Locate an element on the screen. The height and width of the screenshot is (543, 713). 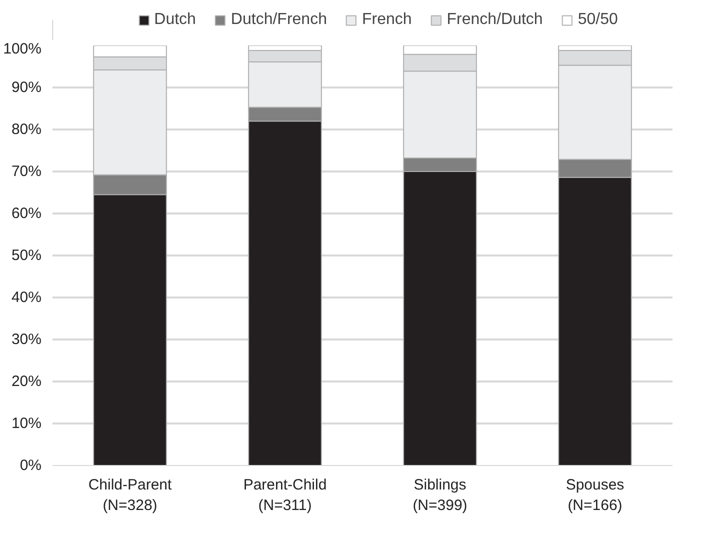
y-tick-label: 40% is located at coordinates (26, 297).